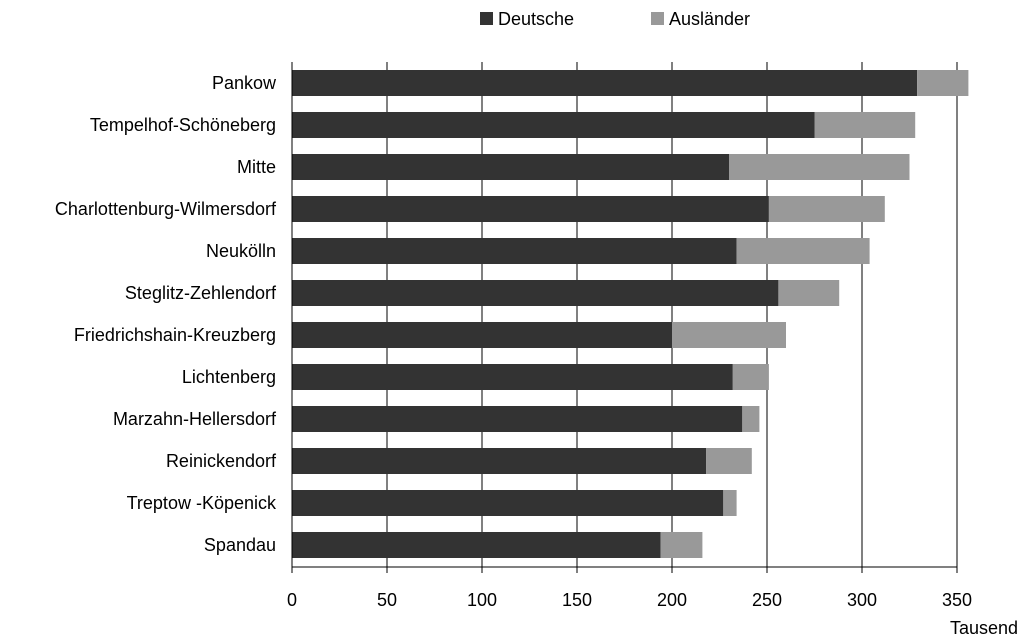  I want to click on category-label-10: Reinickendorf, so click(221, 461).